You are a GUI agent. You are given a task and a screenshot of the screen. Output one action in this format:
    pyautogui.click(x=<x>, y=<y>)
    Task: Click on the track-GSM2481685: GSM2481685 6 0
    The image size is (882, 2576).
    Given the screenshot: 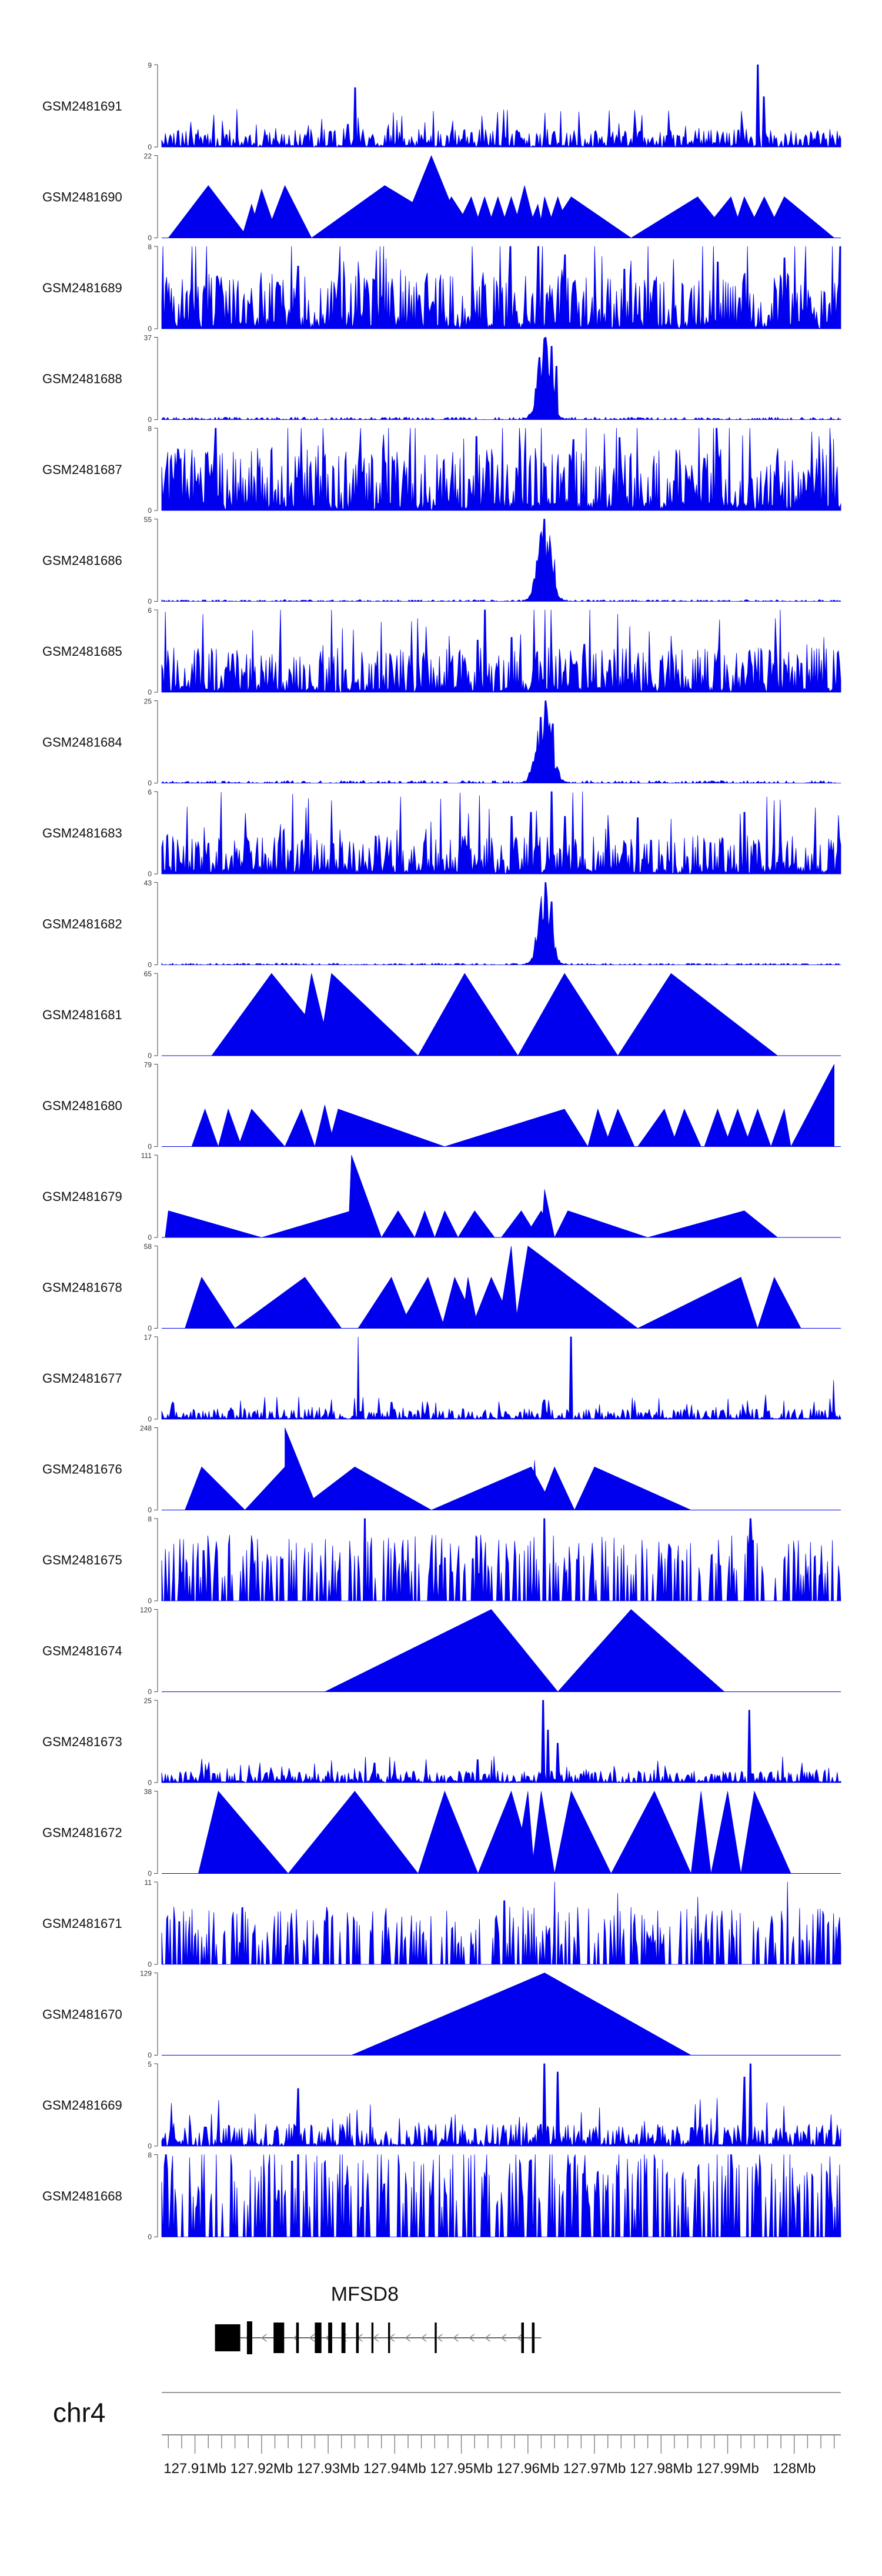 What is the action you would take?
    pyautogui.click(x=441, y=651)
    